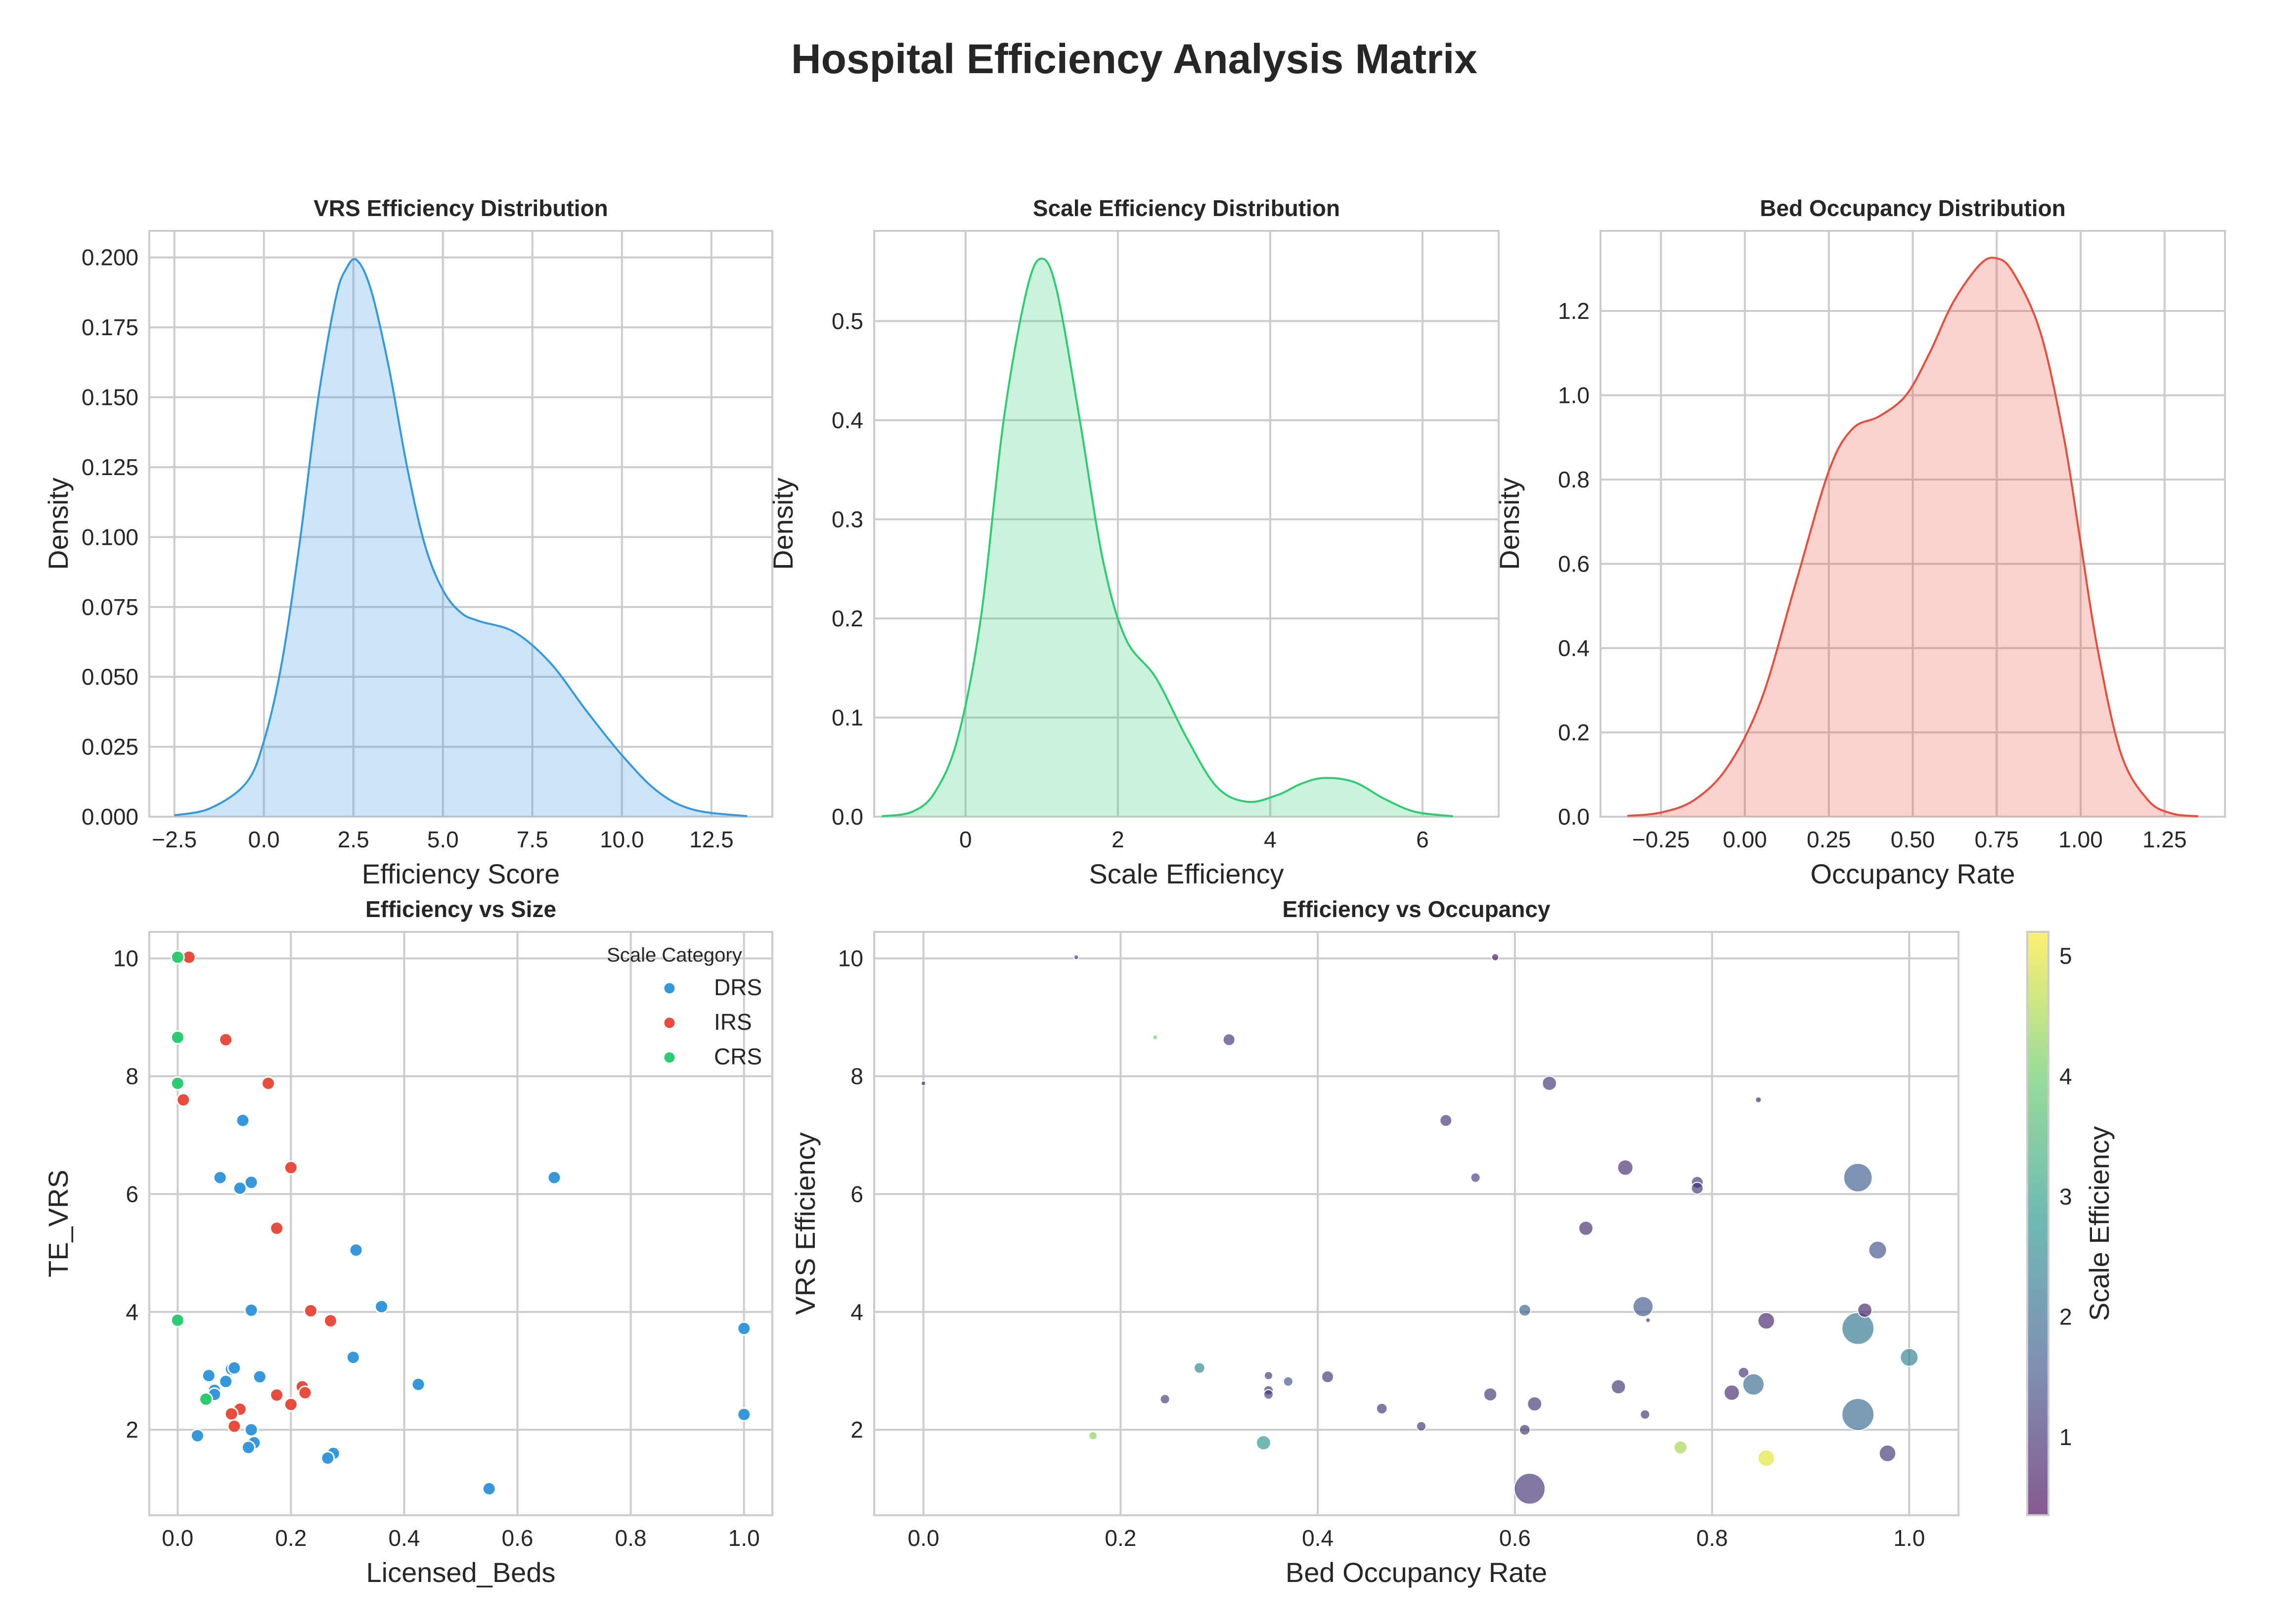  Describe the element at coordinates (110, 747) in the screenshot. I see `y-tick-label: 0.025` at that location.